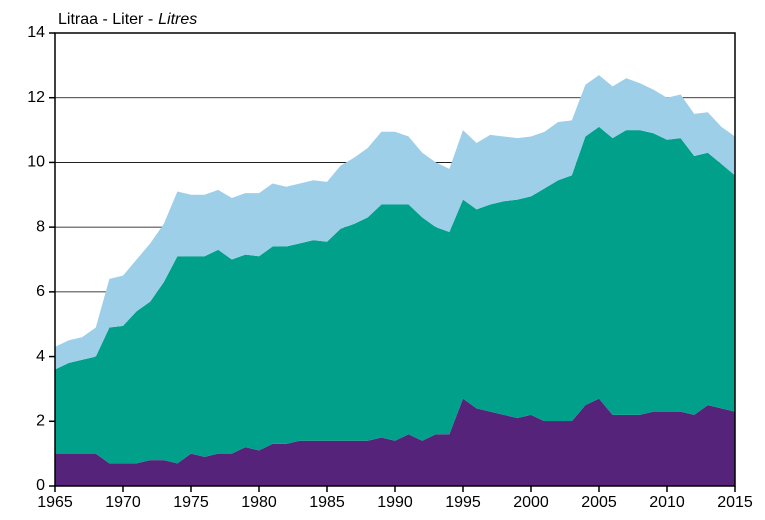 The height and width of the screenshot is (520, 765). I want to click on y-tick-label: 0, so click(40, 485).